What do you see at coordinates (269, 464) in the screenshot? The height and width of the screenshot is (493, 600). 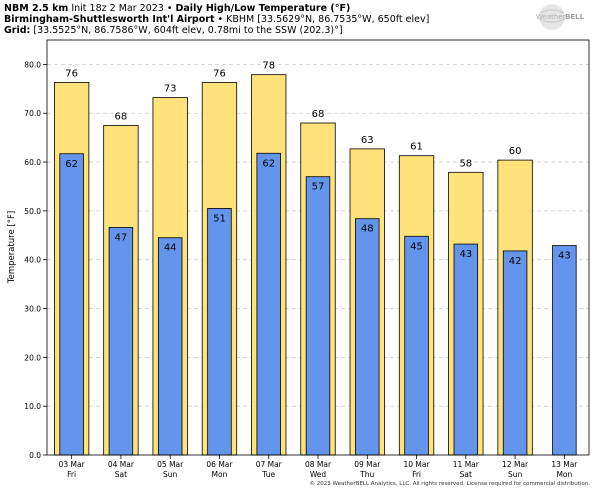 I see `x-tick-date: 07 Mar` at bounding box center [269, 464].